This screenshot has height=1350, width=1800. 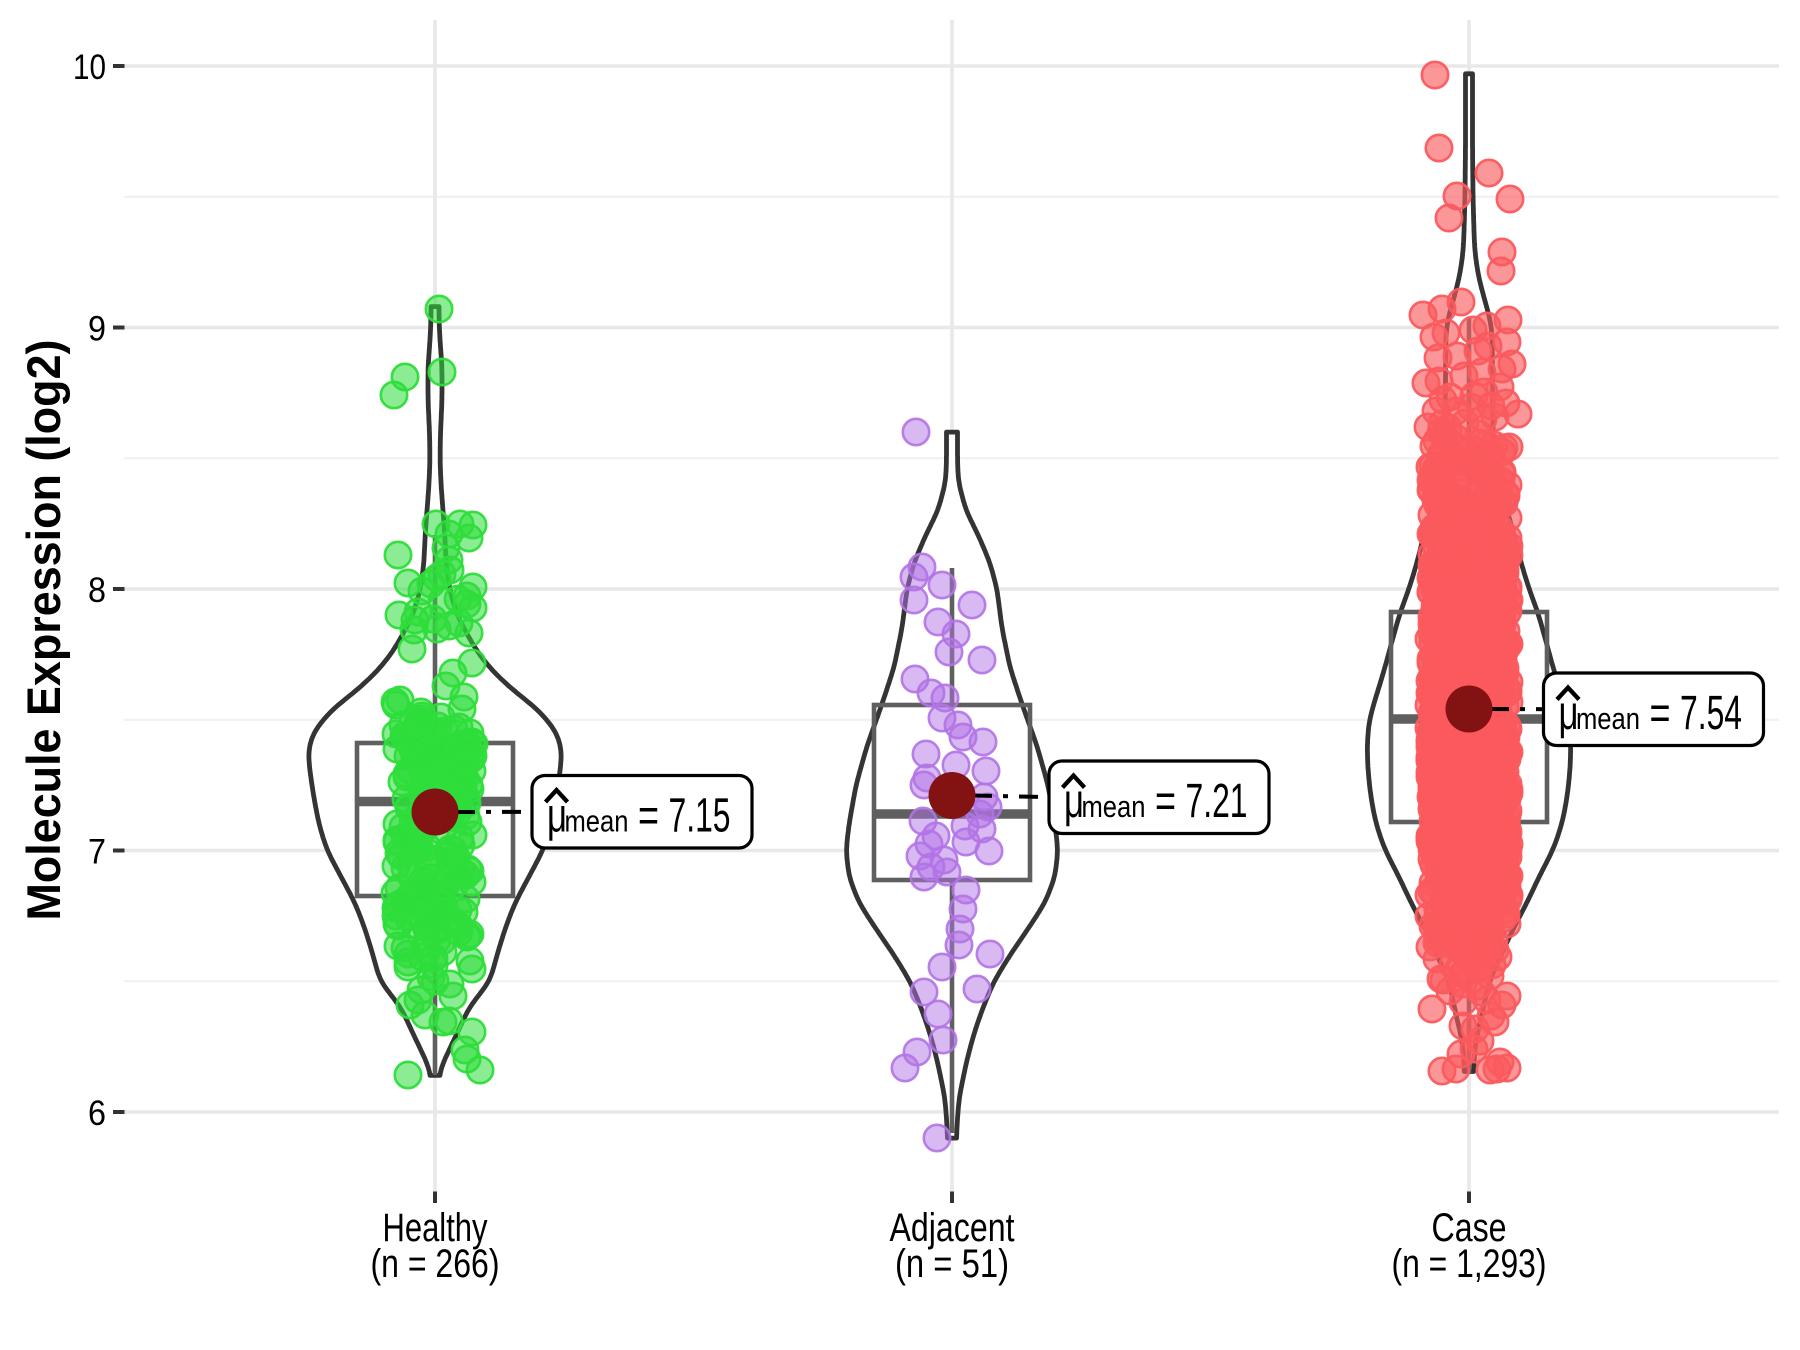 What do you see at coordinates (97, 852) in the screenshot?
I see `svg-text: 7` at bounding box center [97, 852].